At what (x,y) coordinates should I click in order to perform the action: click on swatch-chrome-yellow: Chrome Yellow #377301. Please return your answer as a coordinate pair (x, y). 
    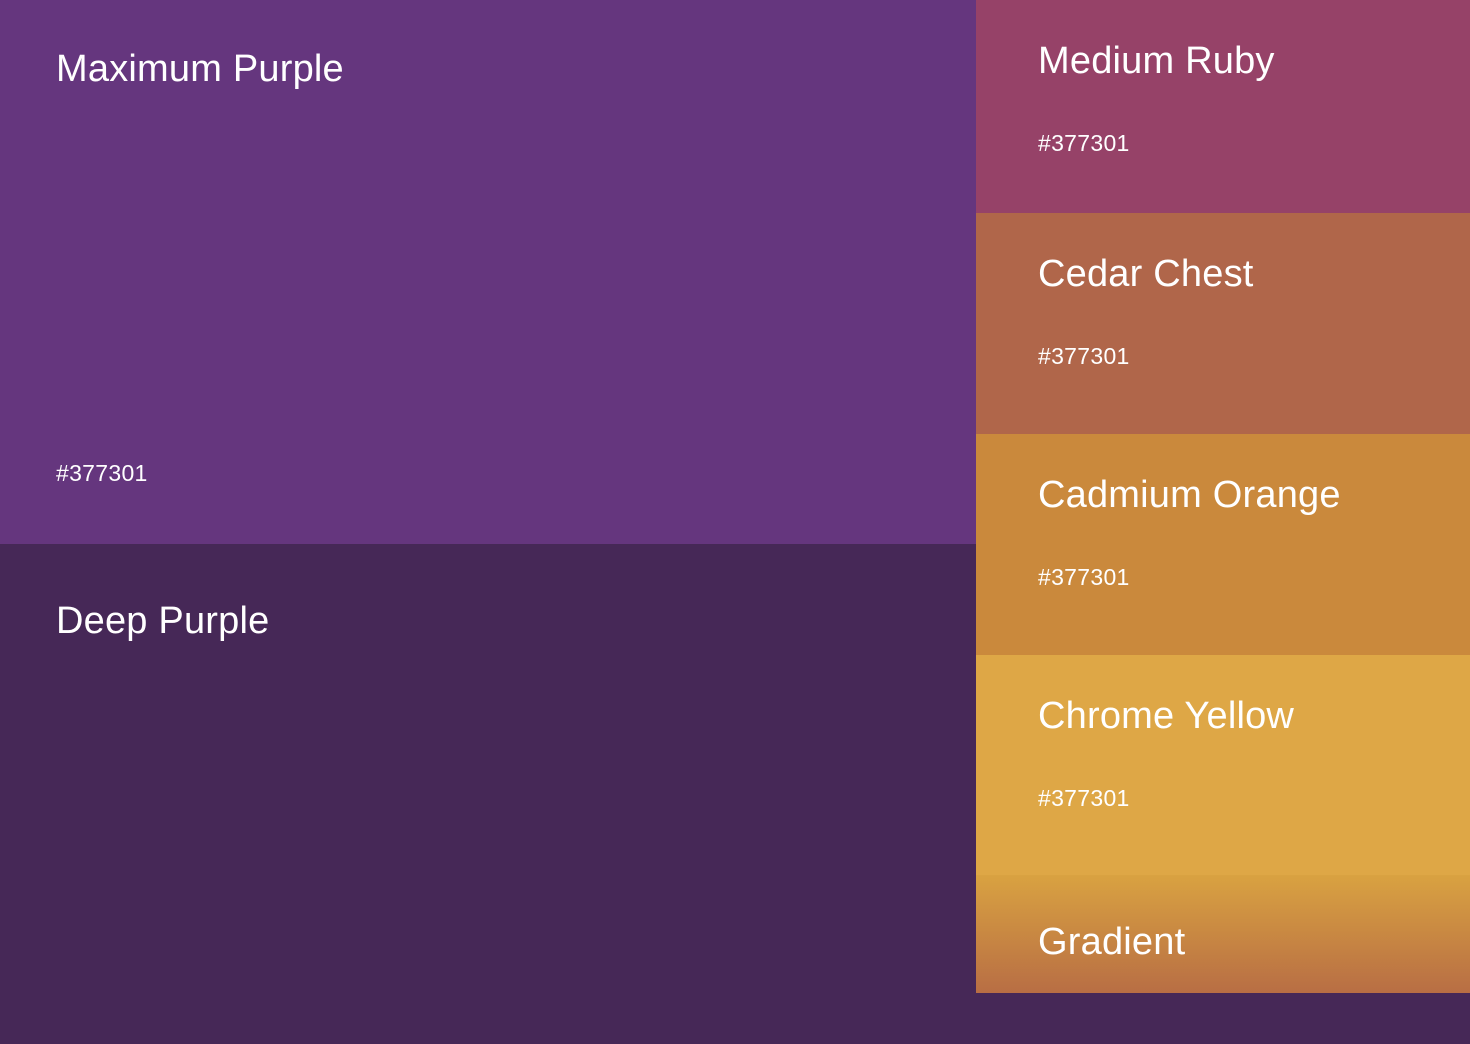
    Looking at the image, I should click on (1223, 765).